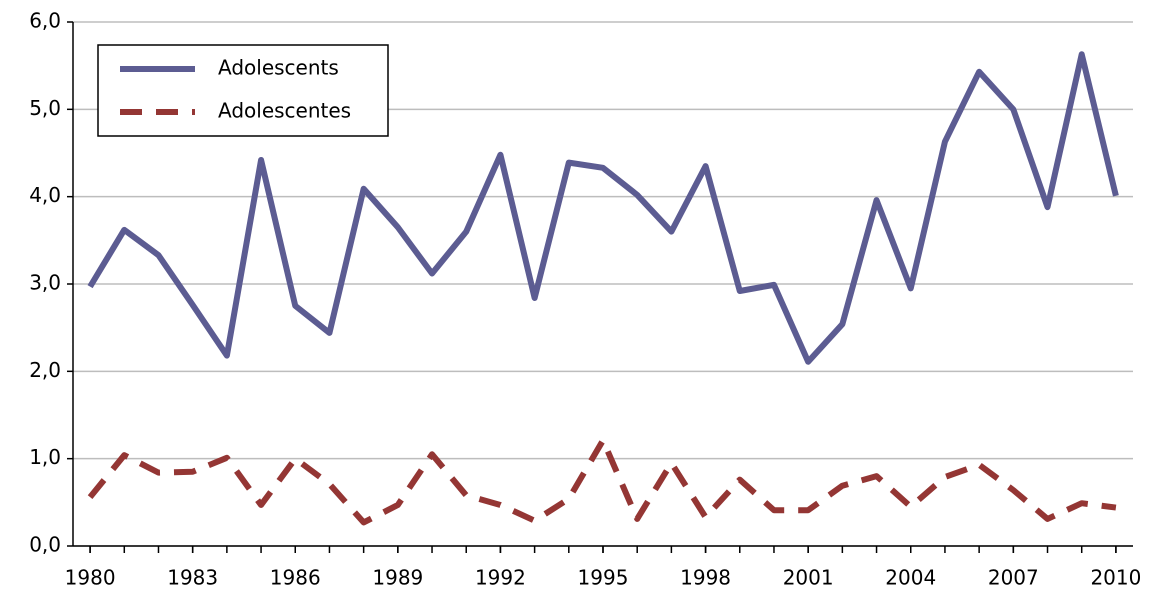 This screenshot has height=591, width=1152. I want to click on x-tick-label: 1992, so click(500, 578).